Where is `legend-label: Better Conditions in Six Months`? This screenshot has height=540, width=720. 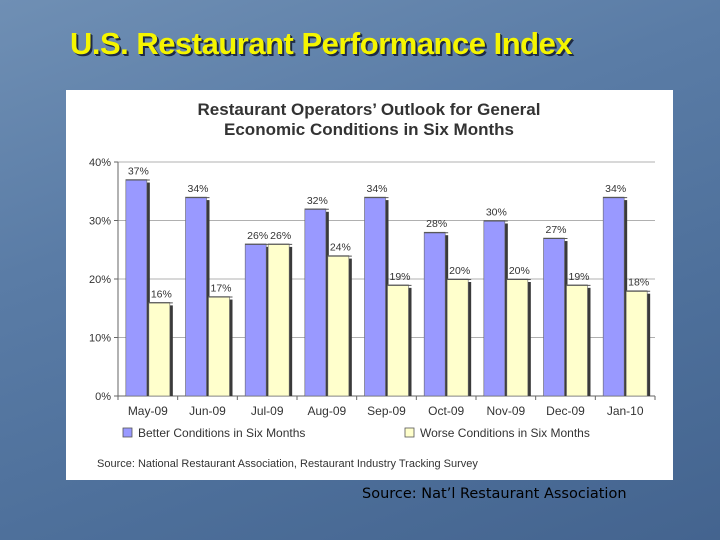
legend-label: Better Conditions in Six Months is located at coordinates (221, 433).